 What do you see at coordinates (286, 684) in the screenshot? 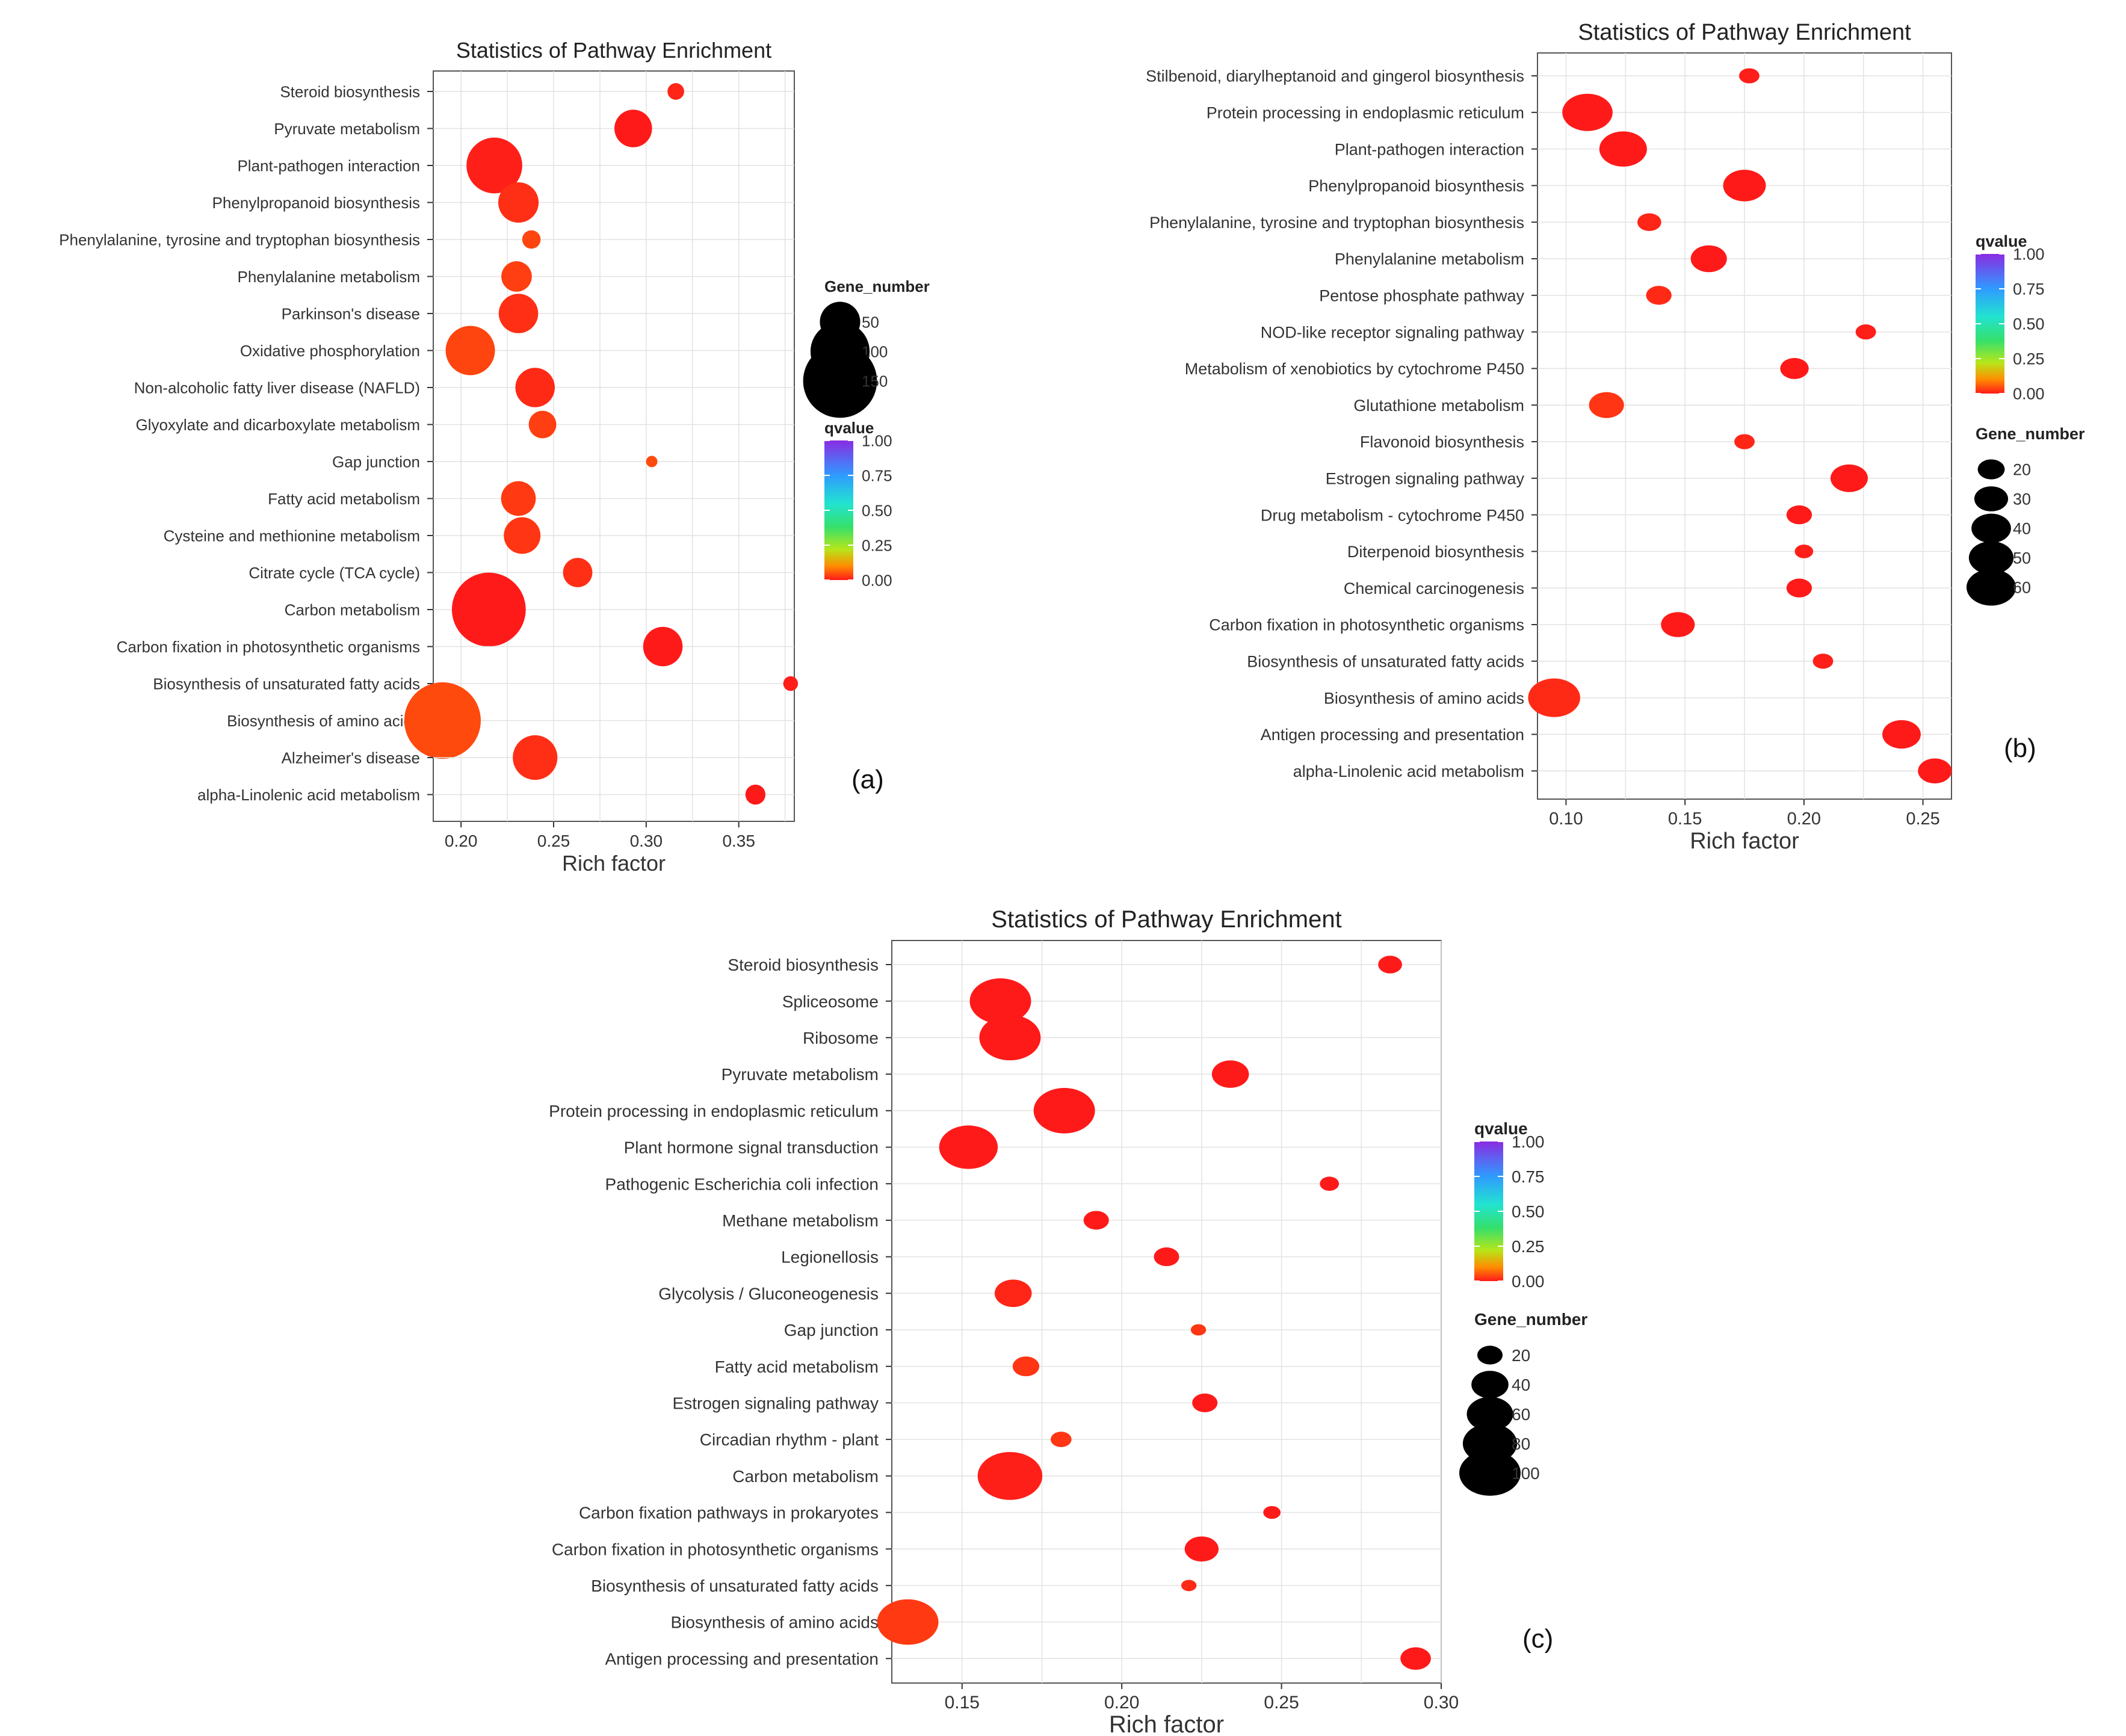
I see `pathway-label: Biosynthesis of unsaturated fatty acids` at bounding box center [286, 684].